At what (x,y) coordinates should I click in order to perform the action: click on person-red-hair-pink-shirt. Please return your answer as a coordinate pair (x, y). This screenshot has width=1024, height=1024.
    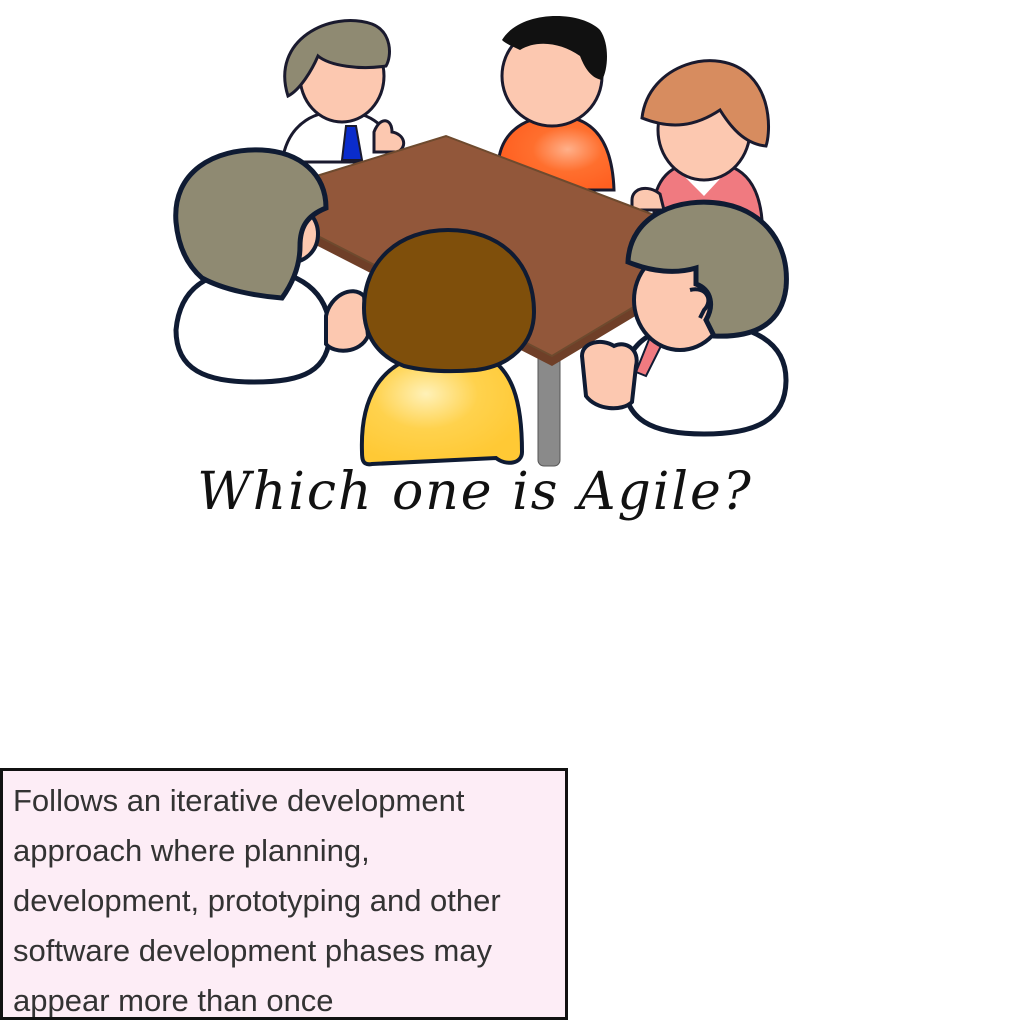
    Looking at the image, I should click on (700, 140).